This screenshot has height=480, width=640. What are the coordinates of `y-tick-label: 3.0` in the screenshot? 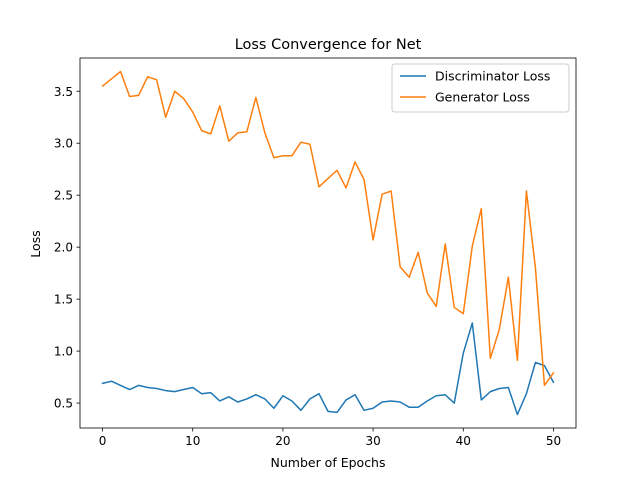 It's located at (63, 144).